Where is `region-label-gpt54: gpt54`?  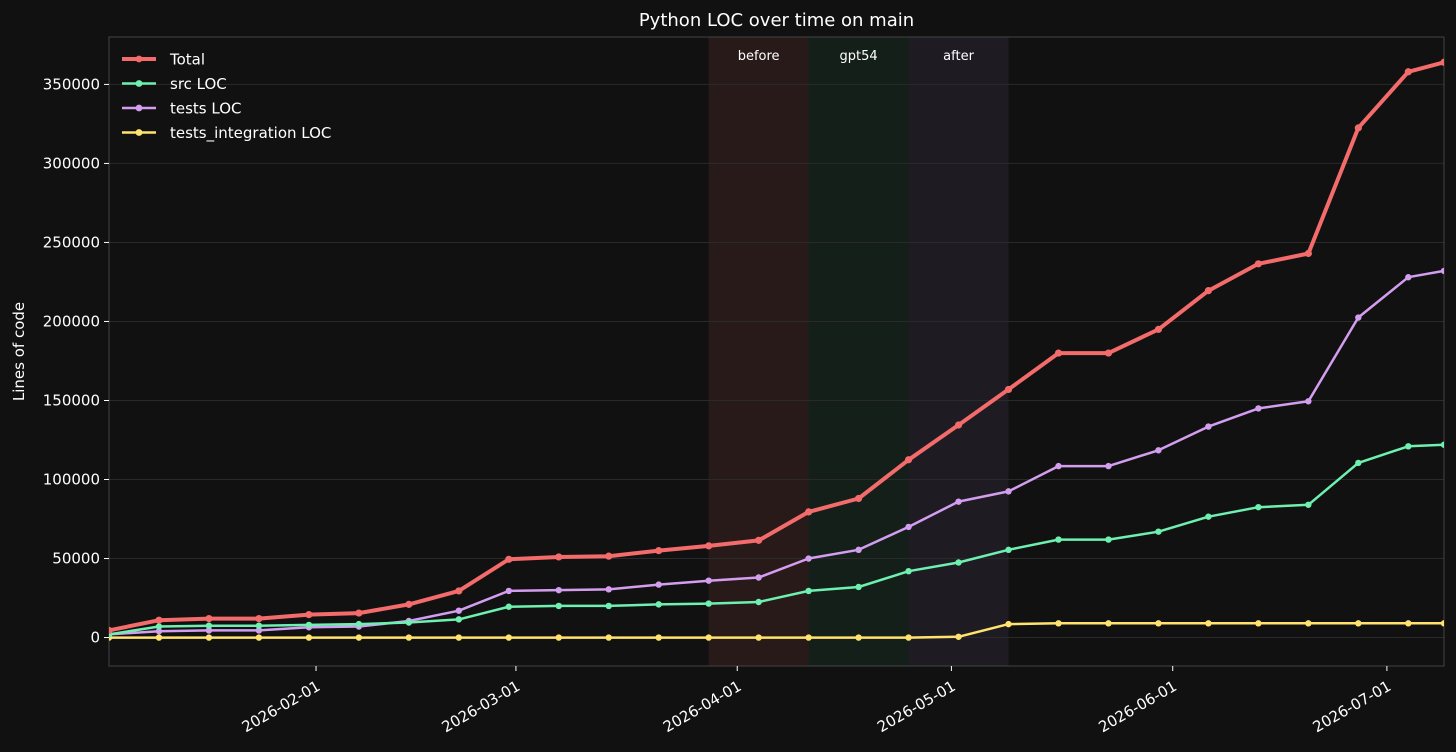
region-label-gpt54: gpt54 is located at coordinates (859, 56).